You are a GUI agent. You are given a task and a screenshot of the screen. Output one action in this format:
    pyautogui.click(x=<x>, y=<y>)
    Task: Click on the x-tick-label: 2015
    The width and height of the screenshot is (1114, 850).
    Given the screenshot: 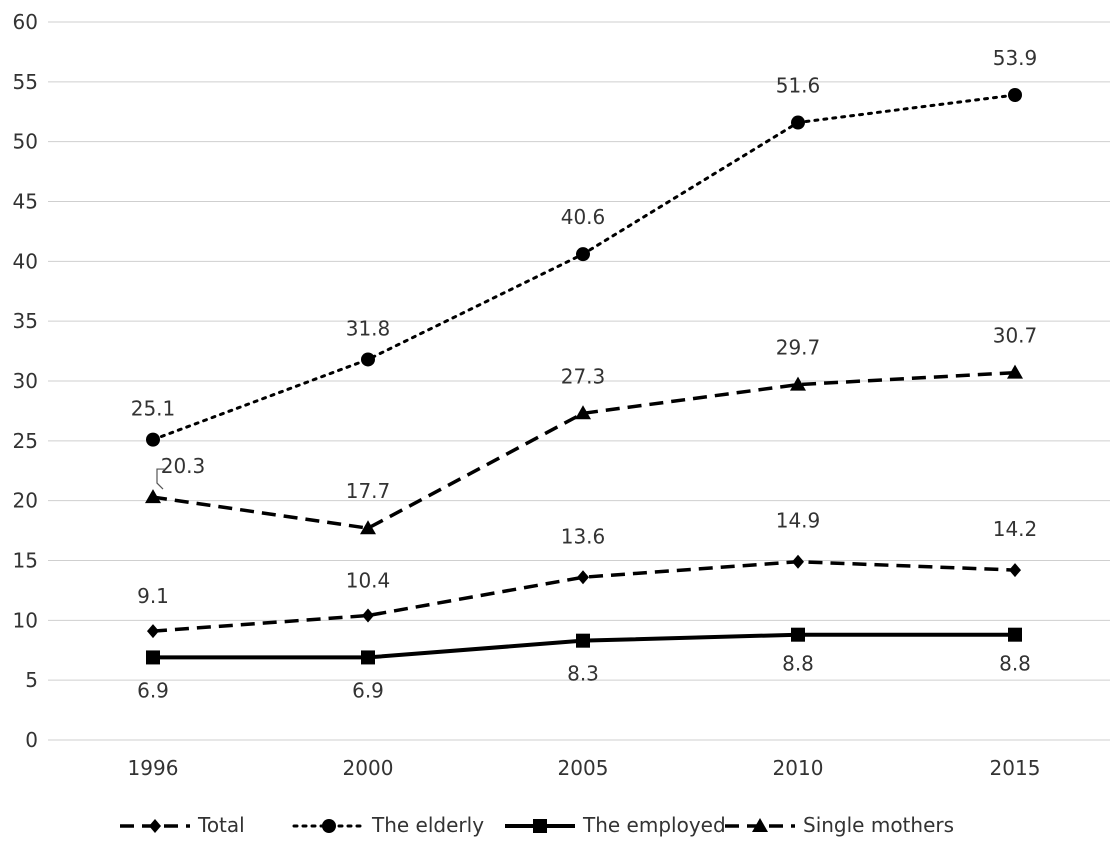 What is the action you would take?
    pyautogui.click(x=1015, y=768)
    